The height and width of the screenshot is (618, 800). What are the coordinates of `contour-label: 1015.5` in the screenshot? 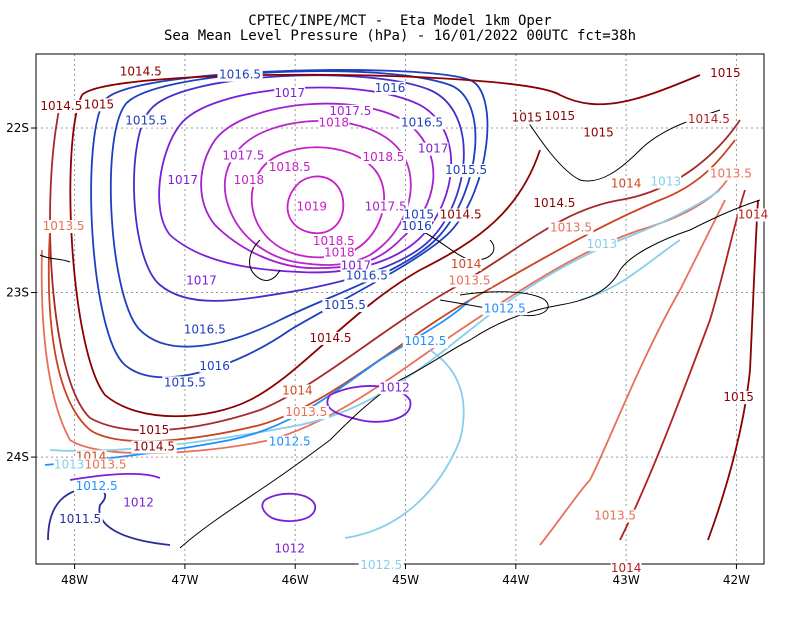 It's located at (345, 305).